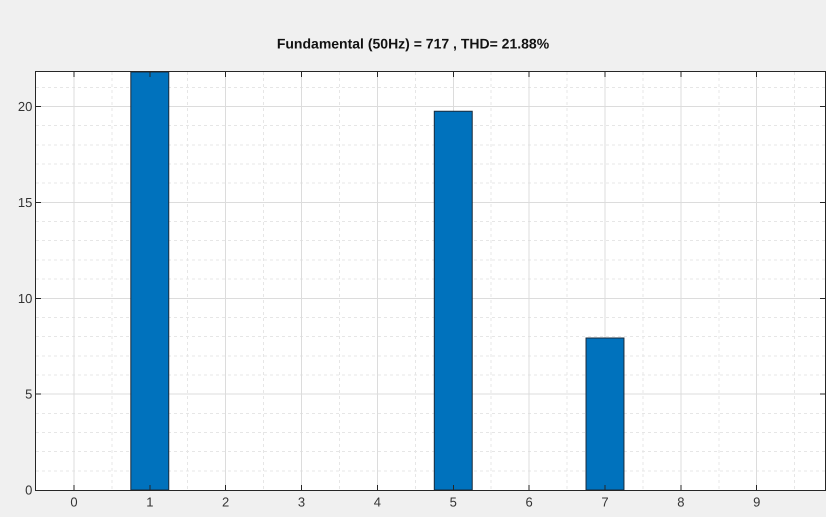 Image resolution: width=826 pixels, height=517 pixels. I want to click on x-tick-label: 4, so click(378, 502).